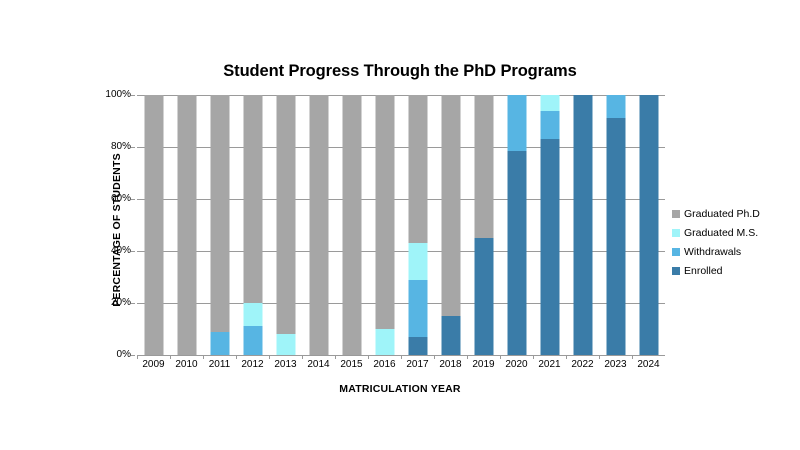 Image resolution: width=800 pixels, height=450 pixels. Describe the element at coordinates (483, 364) in the screenshot. I see `x-axis-tick-label: 2019` at that location.